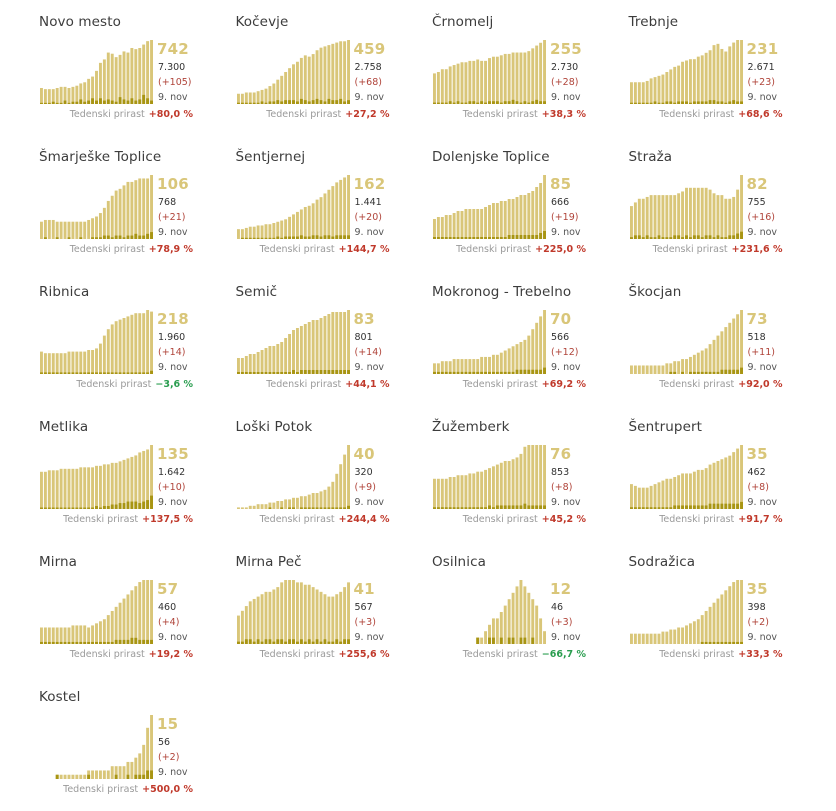 This screenshot has height=811, width=836. What do you see at coordinates (270, 157) in the screenshot?
I see `municipality-name: Šentjernej` at bounding box center [270, 157].